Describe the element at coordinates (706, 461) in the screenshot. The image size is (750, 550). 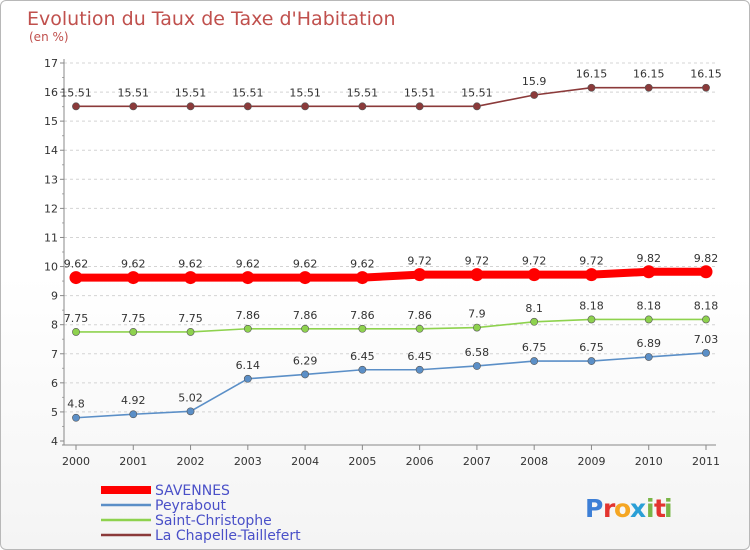
I see `x-tick-label: 2011` at that location.